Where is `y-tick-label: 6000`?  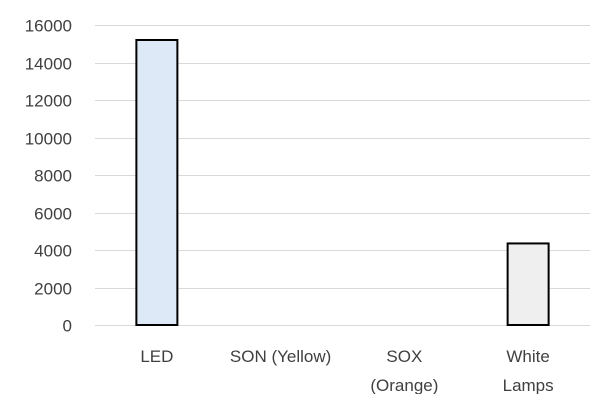 y-tick-label: 6000 is located at coordinates (53, 214).